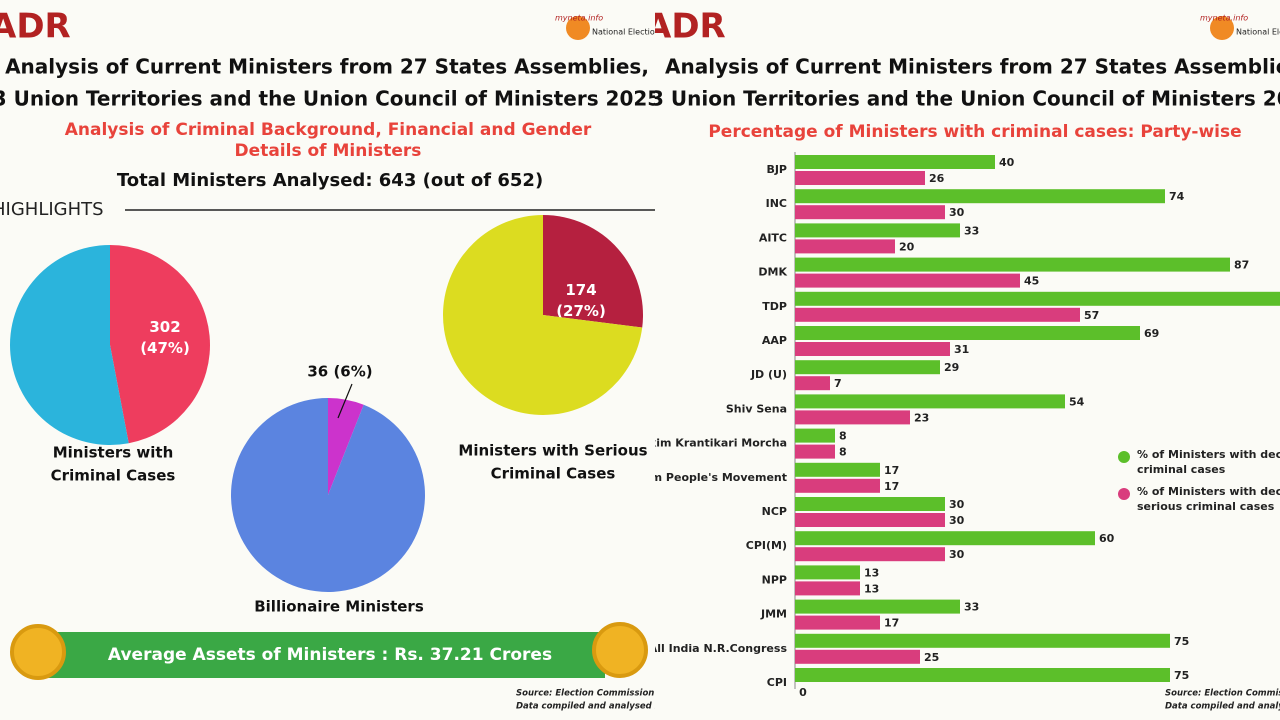 The image size is (1280, 720). What do you see at coordinates (774, 579) in the screenshot?
I see `y-tick-label: NPP` at bounding box center [774, 579].